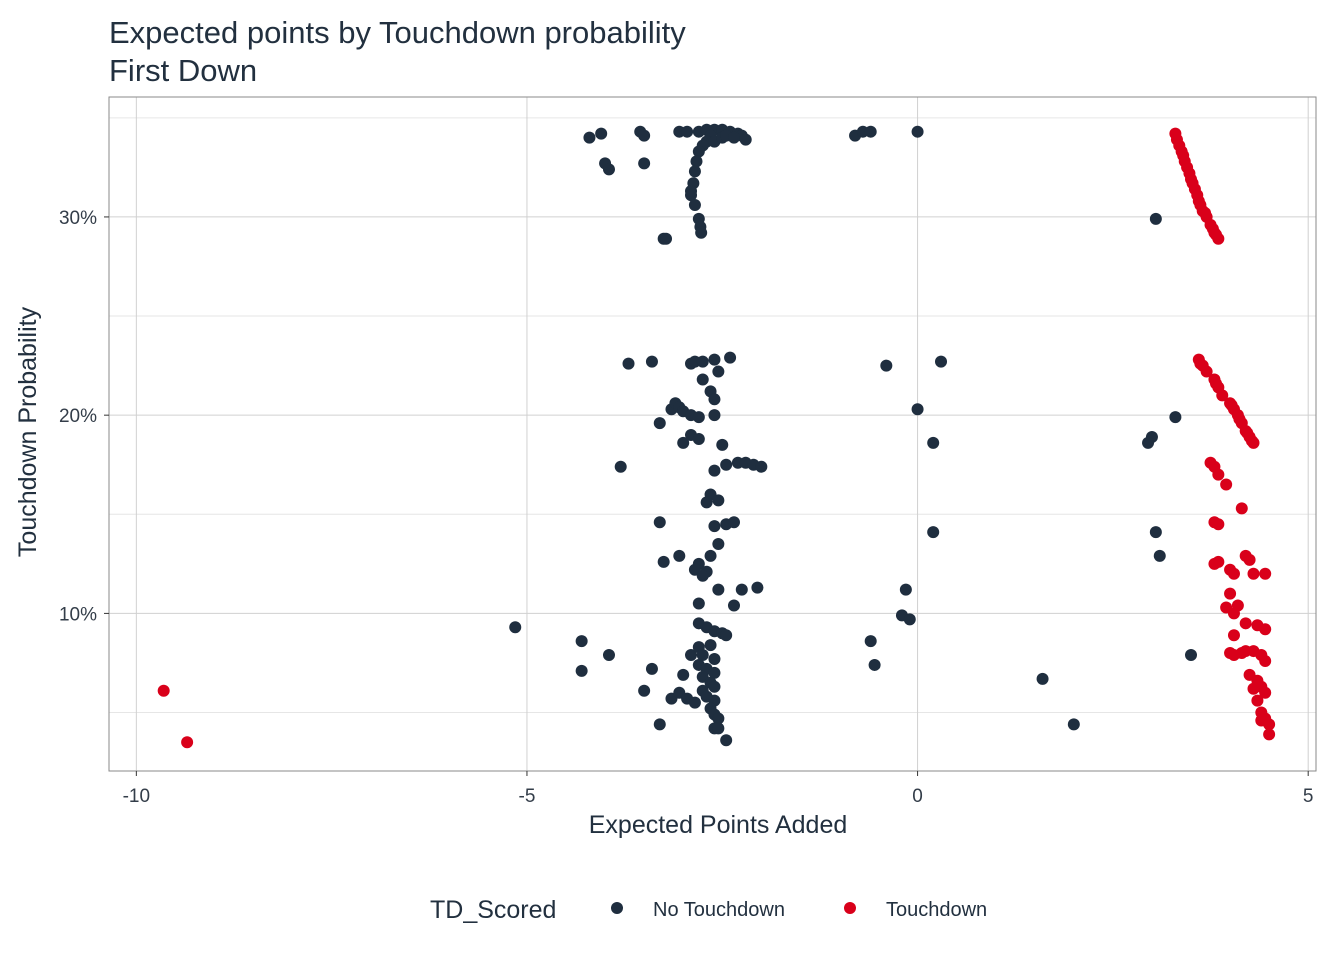 The image size is (1344, 960). Describe the element at coordinates (617, 908) in the screenshot. I see `legend-marker-no-touchdown` at that location.